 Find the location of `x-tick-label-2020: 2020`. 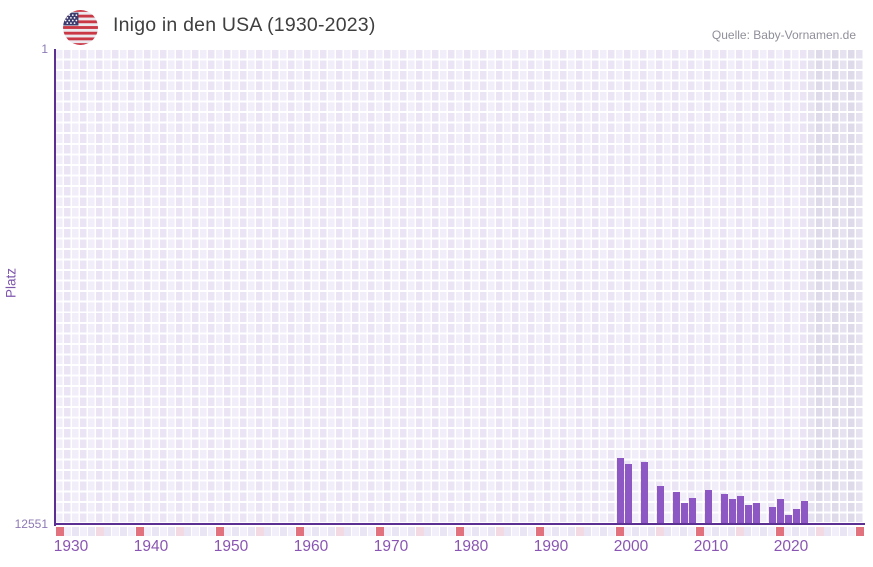

x-tick-label-2020: 2020 is located at coordinates (791, 546).